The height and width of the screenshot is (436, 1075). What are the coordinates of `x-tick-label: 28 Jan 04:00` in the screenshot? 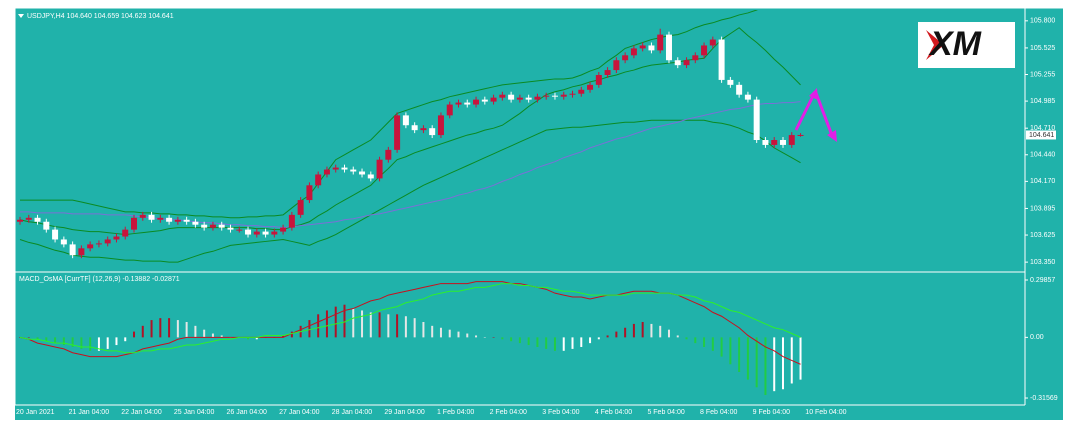 It's located at (352, 412).